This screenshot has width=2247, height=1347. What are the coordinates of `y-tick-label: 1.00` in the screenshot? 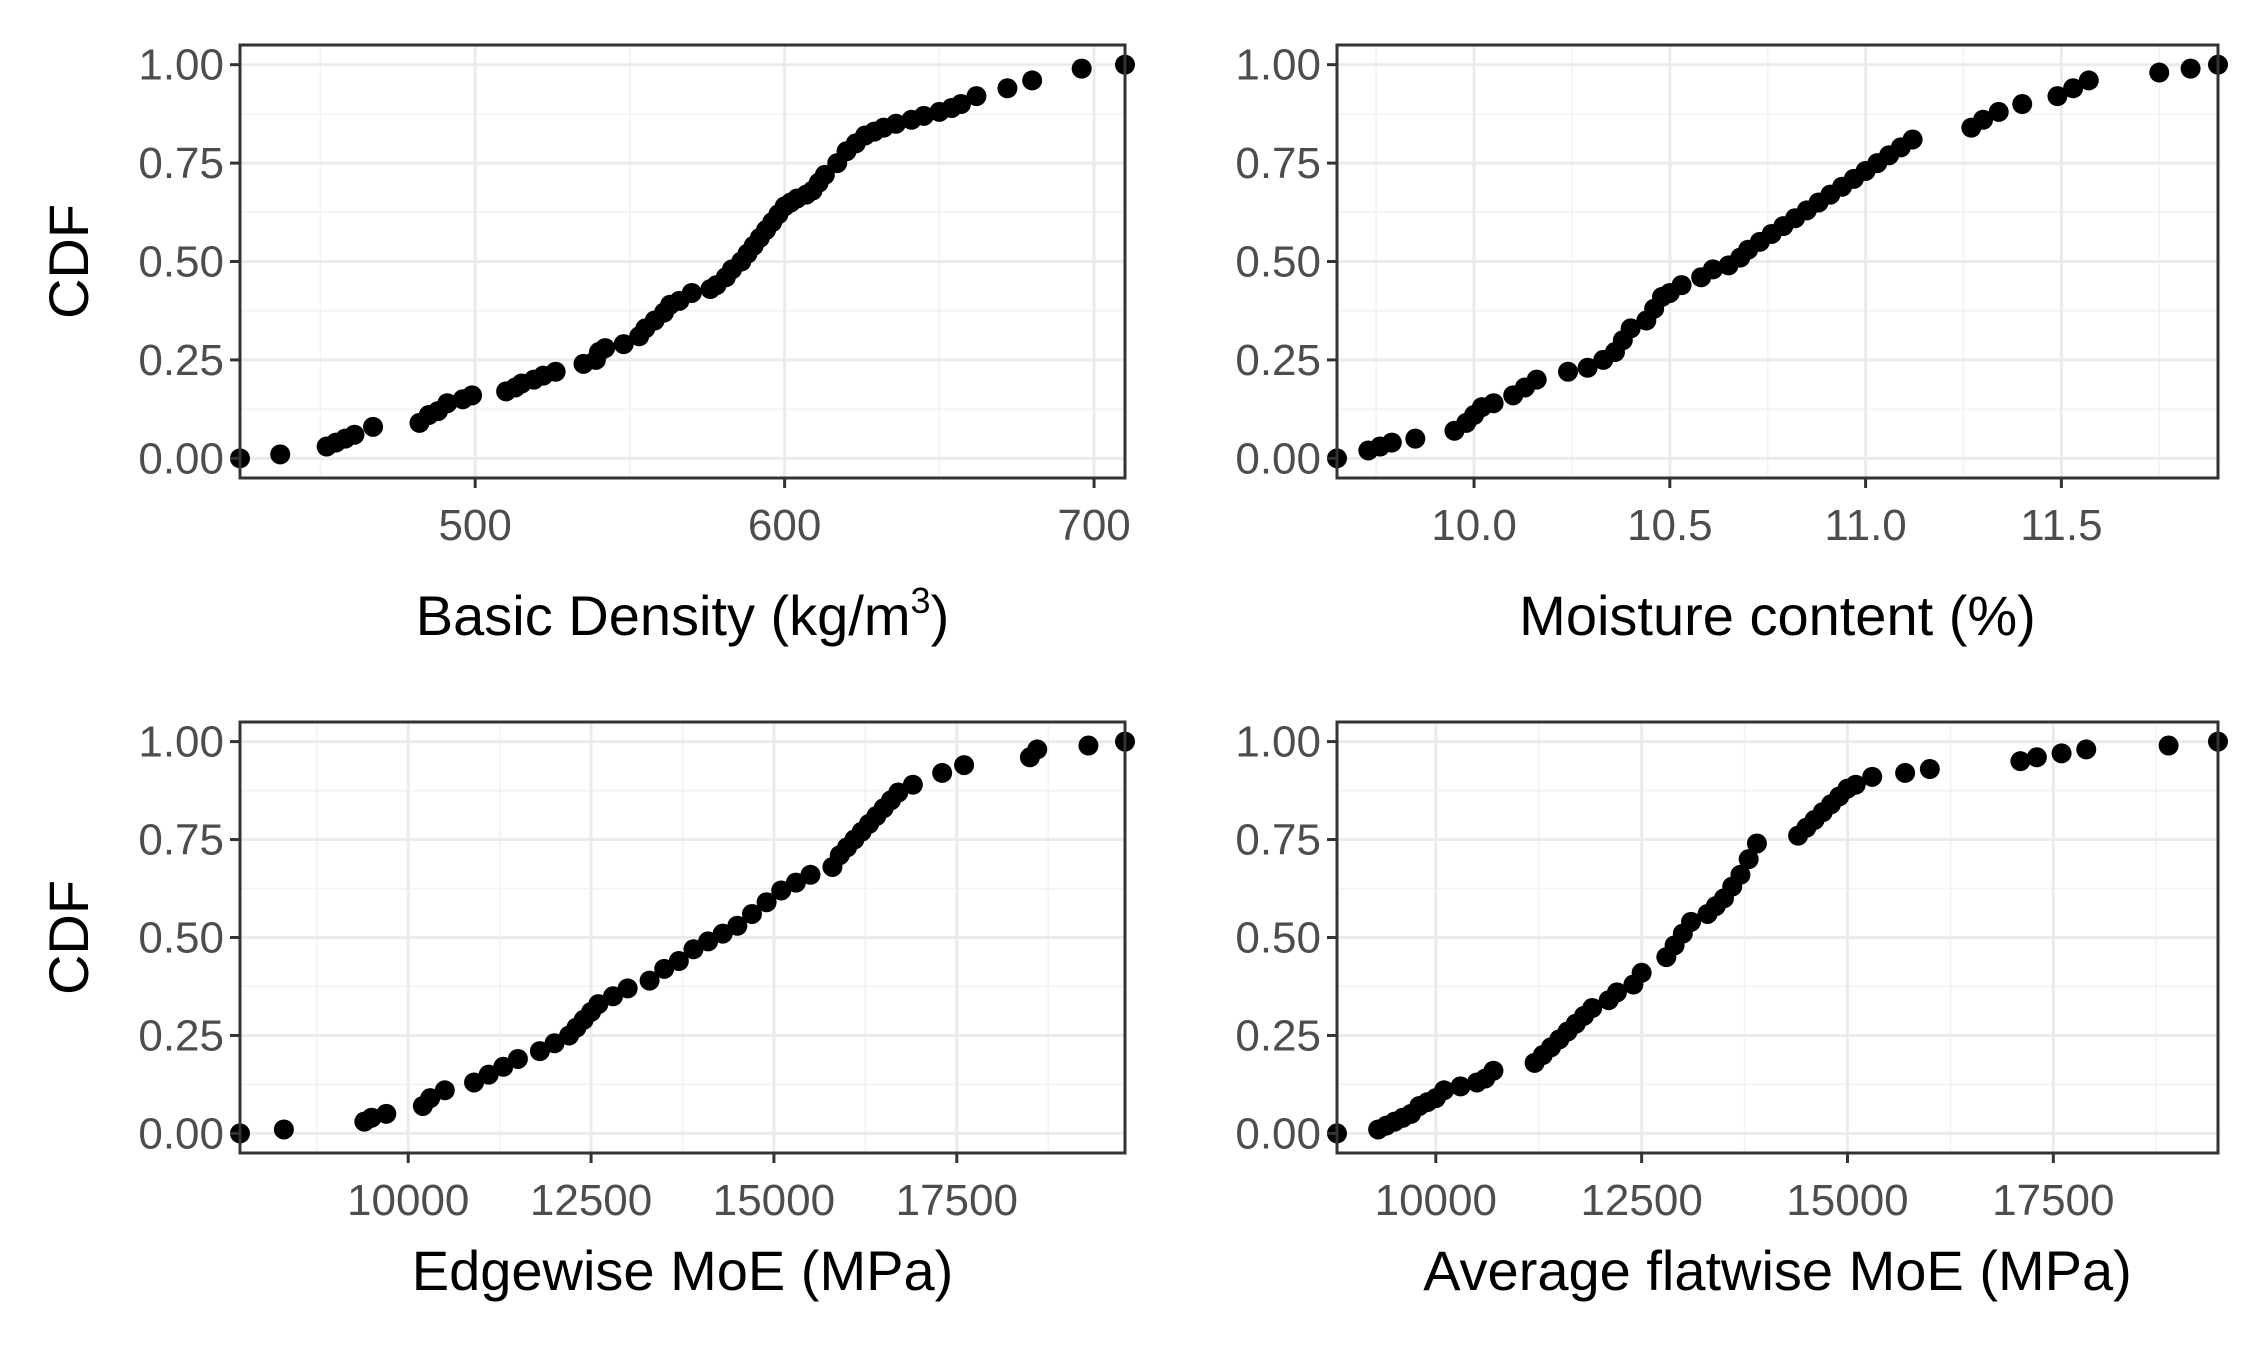 It's located at (1278, 65).